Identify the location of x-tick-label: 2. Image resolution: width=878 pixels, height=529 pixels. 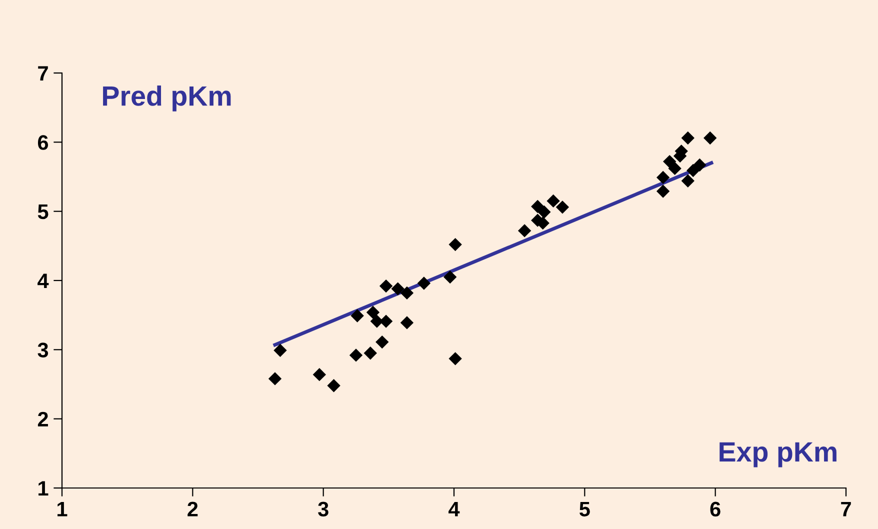
(193, 509).